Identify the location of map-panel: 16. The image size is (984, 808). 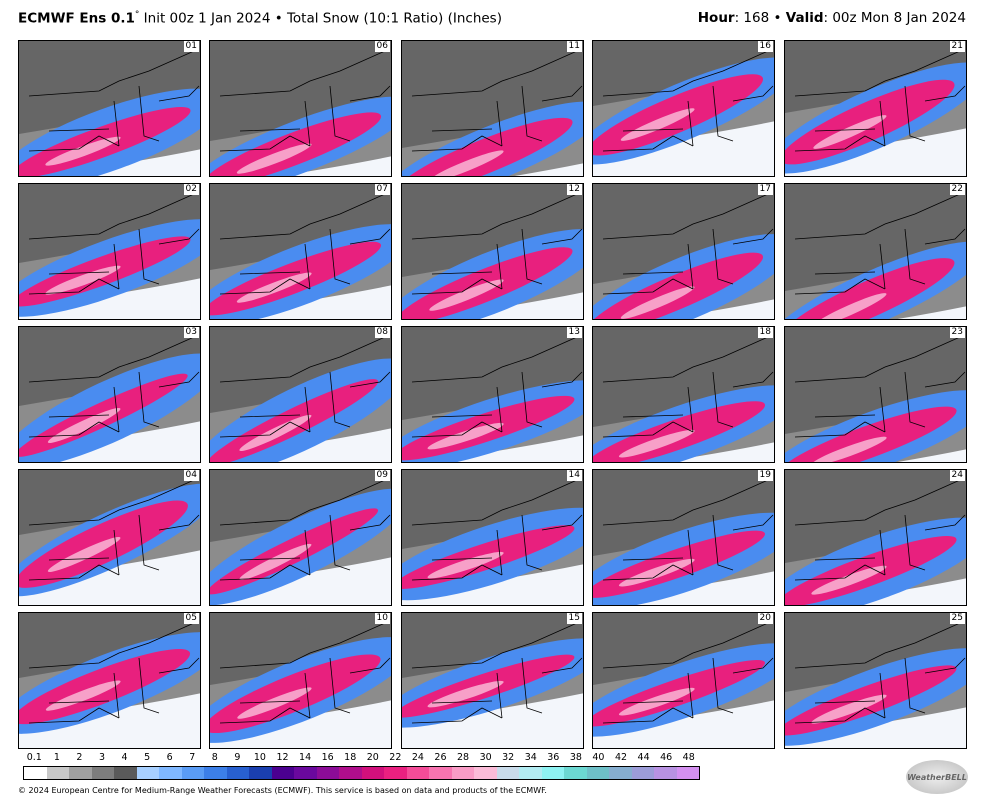
(683, 108).